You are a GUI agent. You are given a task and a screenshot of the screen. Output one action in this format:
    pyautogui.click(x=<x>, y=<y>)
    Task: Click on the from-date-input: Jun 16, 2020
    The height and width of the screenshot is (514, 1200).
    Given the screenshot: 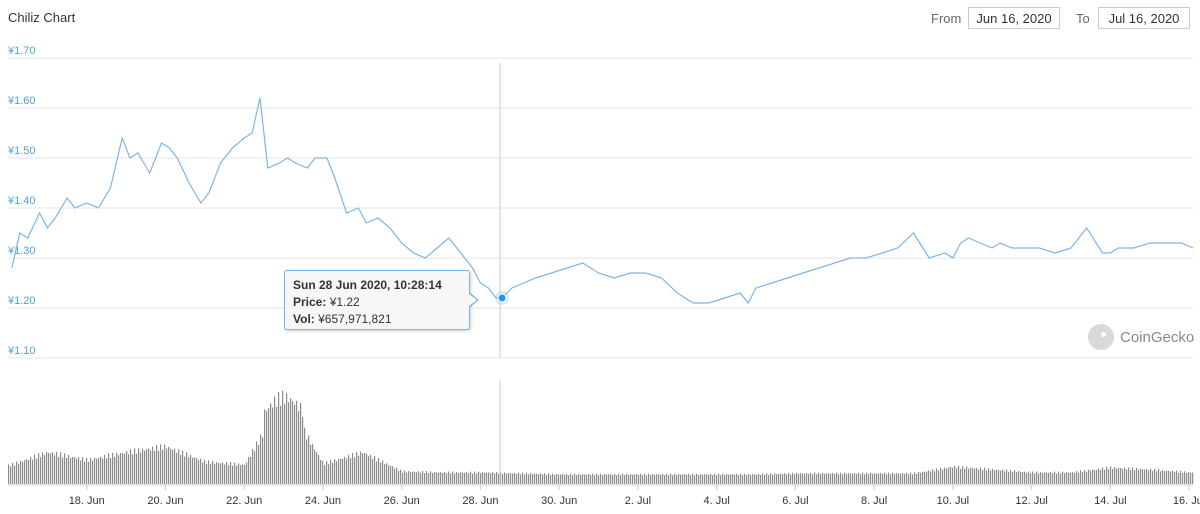 What is the action you would take?
    pyautogui.click(x=1014, y=18)
    